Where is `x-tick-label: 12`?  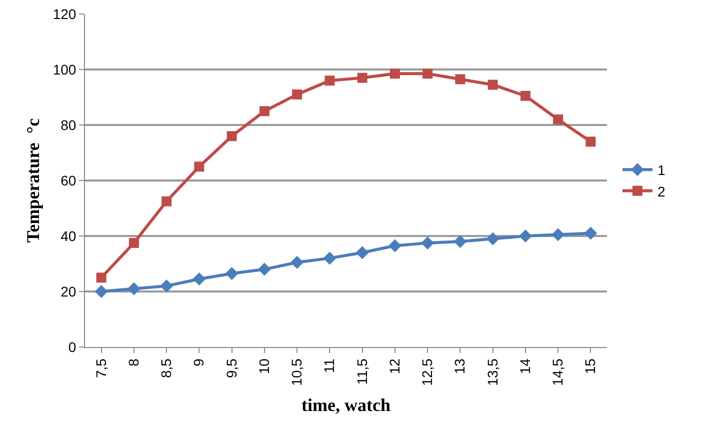
x-tick-label: 12 is located at coordinates (394, 366).